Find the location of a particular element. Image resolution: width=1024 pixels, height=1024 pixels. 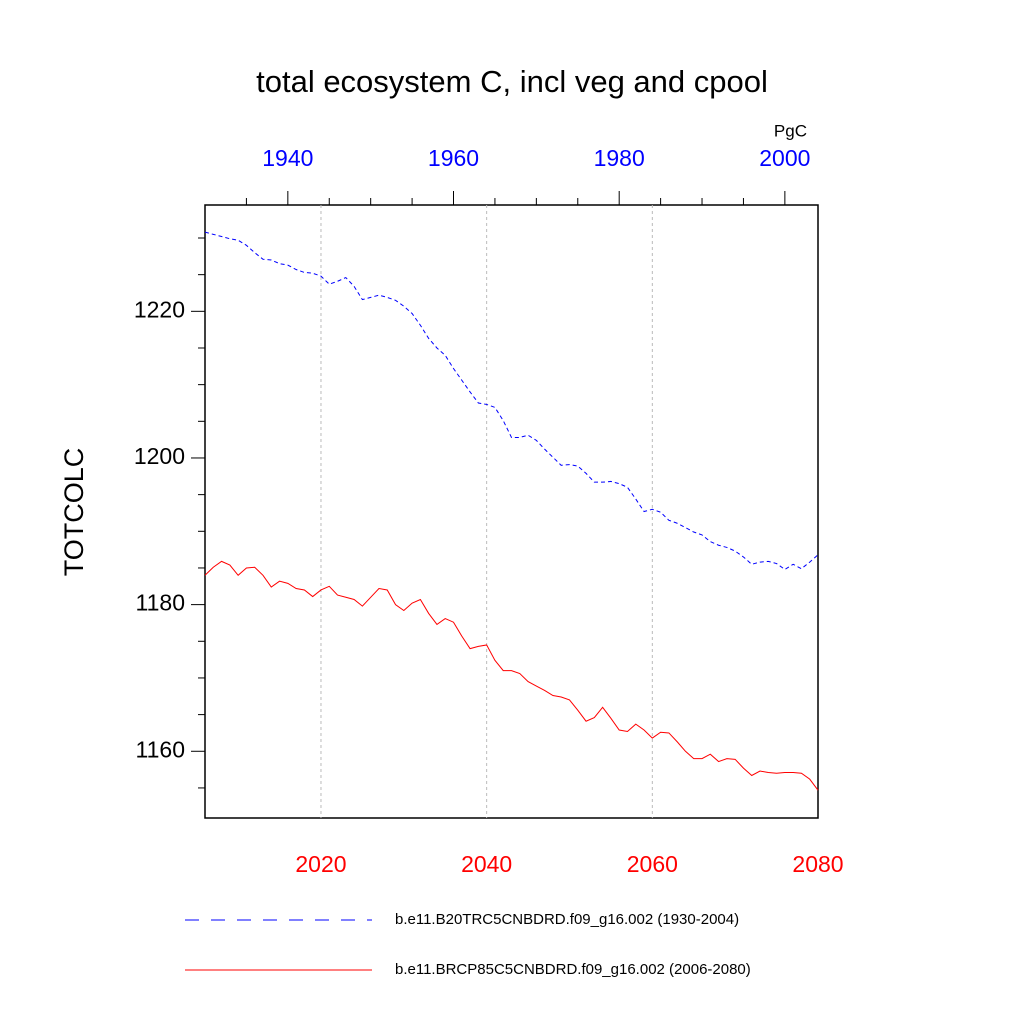

x-tick-label: 2080 is located at coordinates (817, 864).